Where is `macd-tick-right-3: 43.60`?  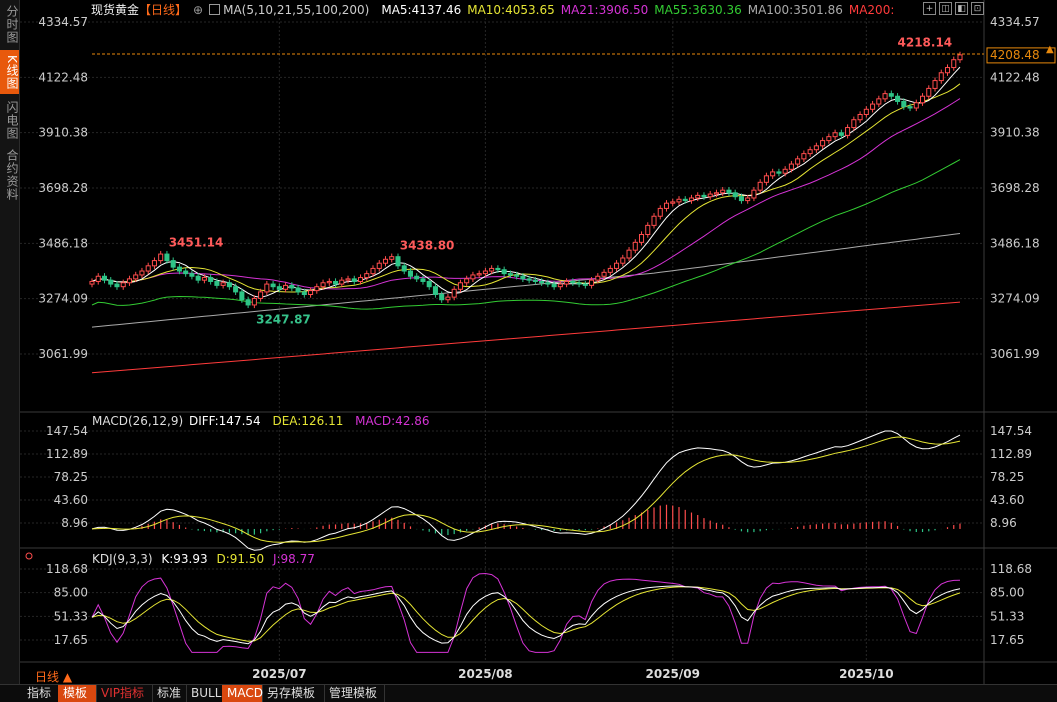 macd-tick-right-3: 43.60 is located at coordinates (1007, 500).